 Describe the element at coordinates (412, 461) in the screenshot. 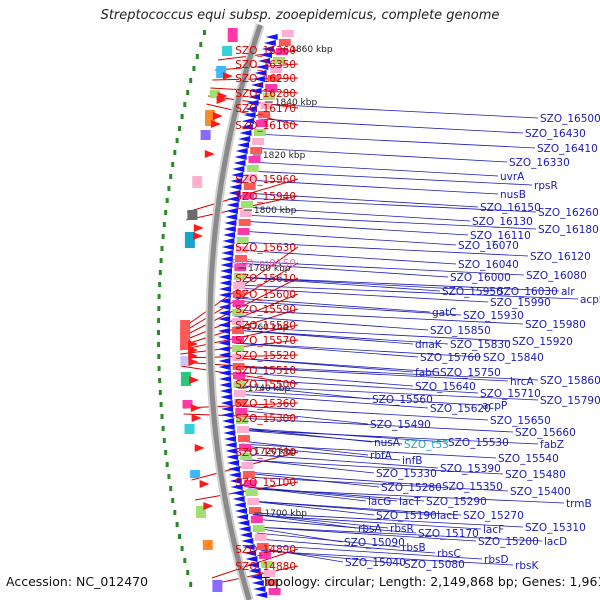

I see `right-gene-label: infB` at that location.